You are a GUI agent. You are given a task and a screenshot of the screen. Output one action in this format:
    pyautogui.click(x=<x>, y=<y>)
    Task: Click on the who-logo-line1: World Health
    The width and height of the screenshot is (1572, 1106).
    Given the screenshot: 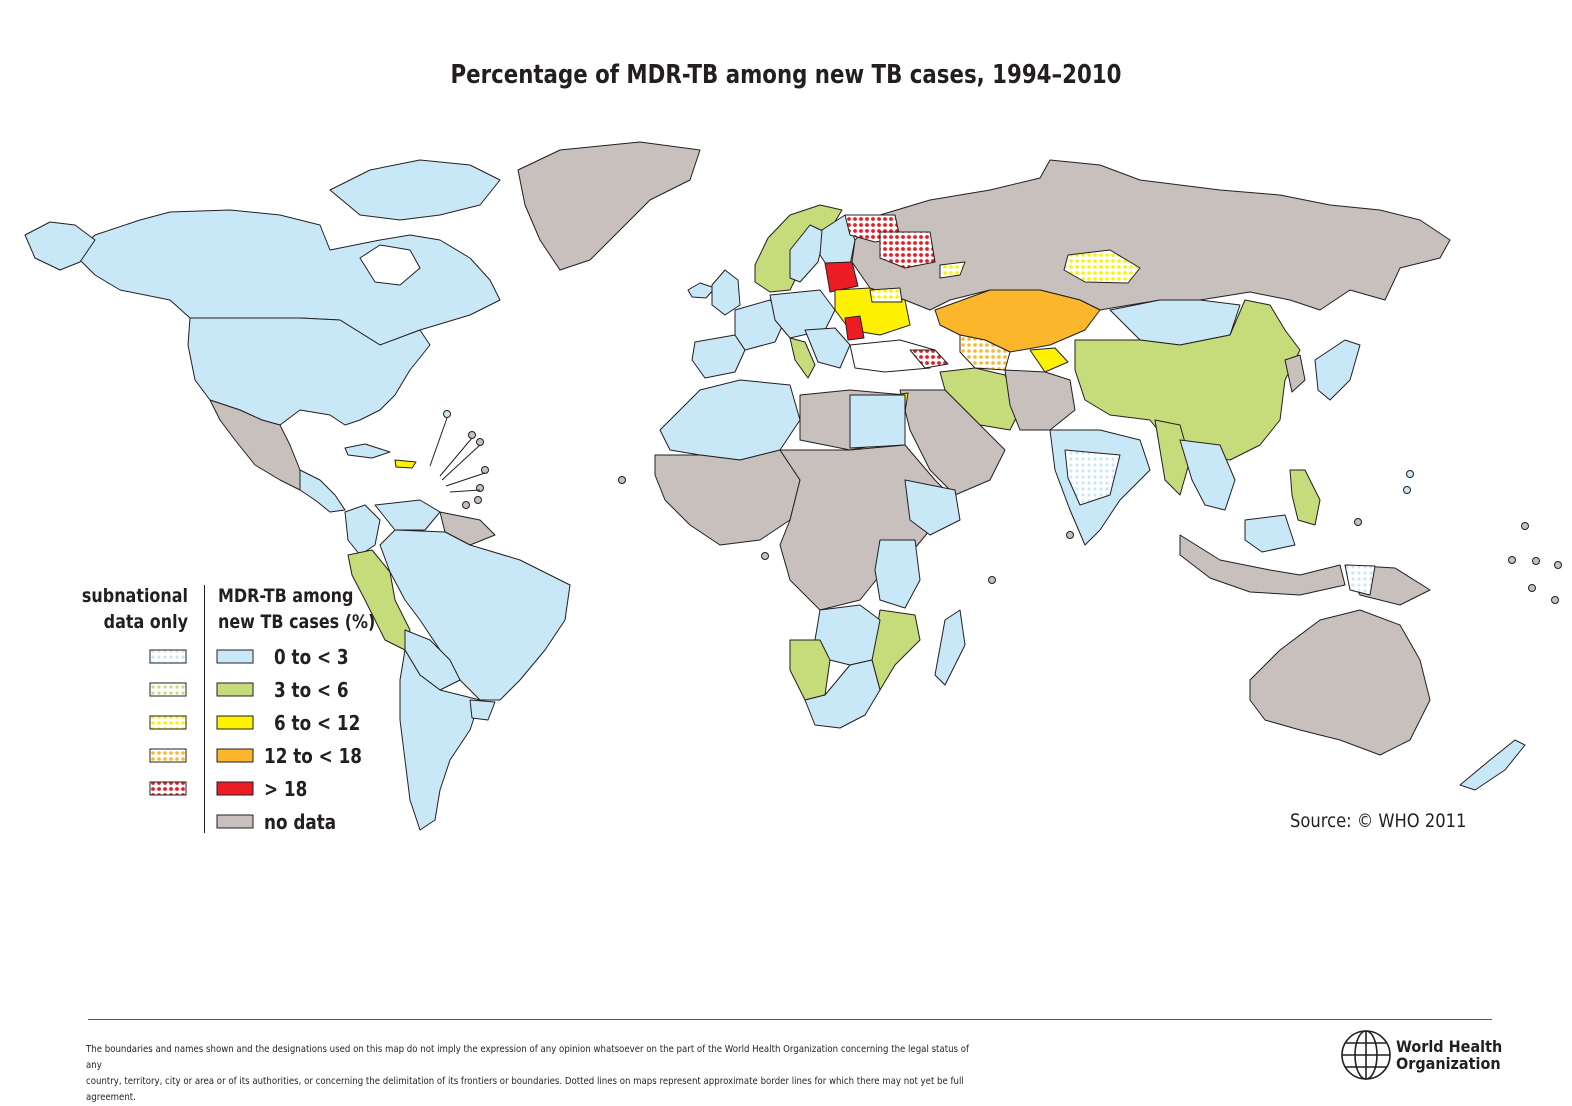 What is the action you would take?
    pyautogui.click(x=1449, y=1046)
    